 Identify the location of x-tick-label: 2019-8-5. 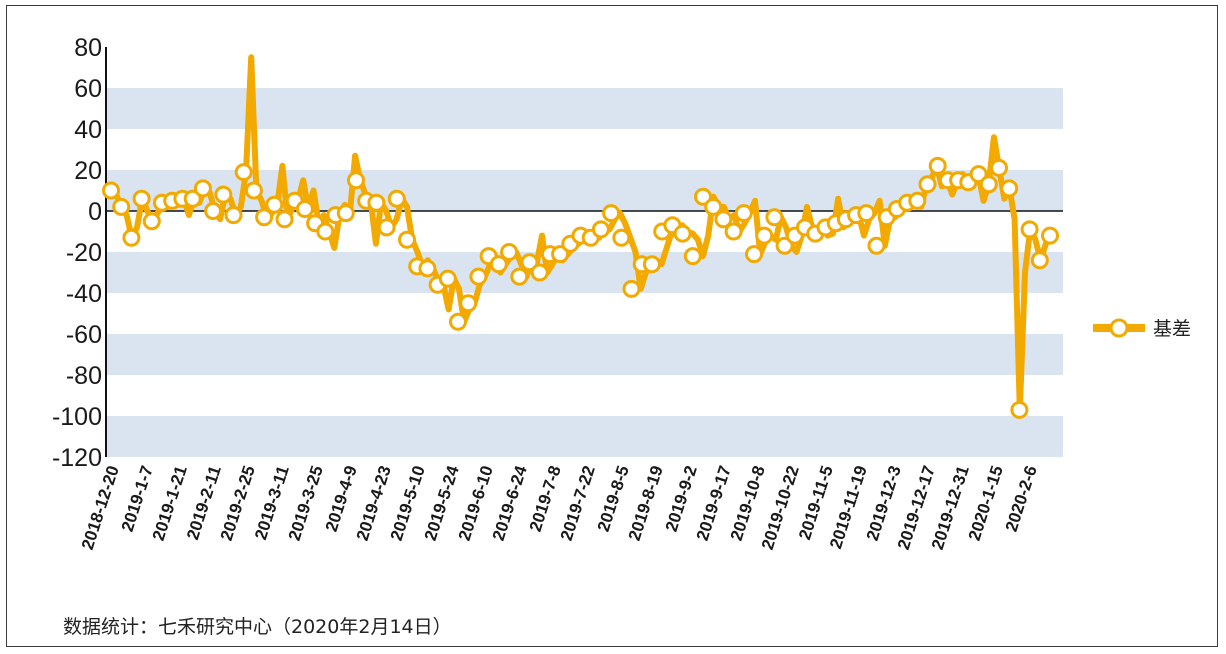
(613, 498).